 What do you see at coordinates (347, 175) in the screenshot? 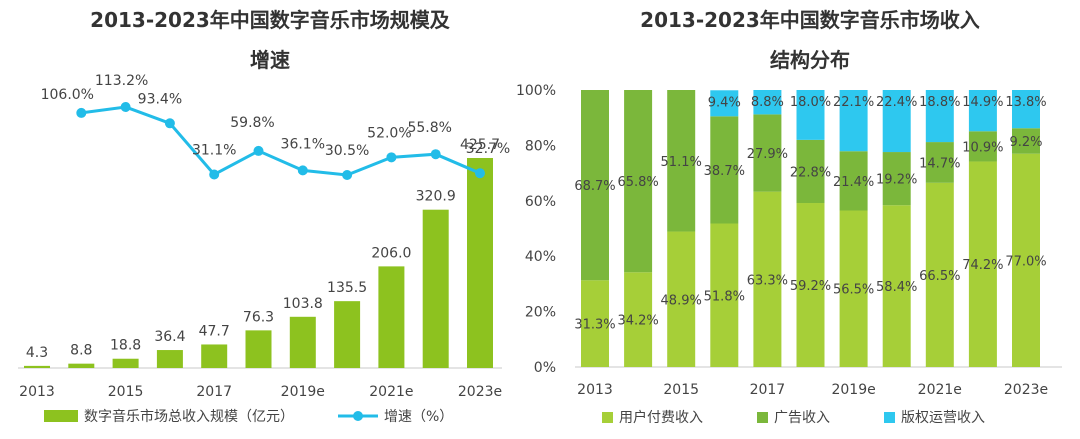
I see `left-growth-point-2020e` at bounding box center [347, 175].